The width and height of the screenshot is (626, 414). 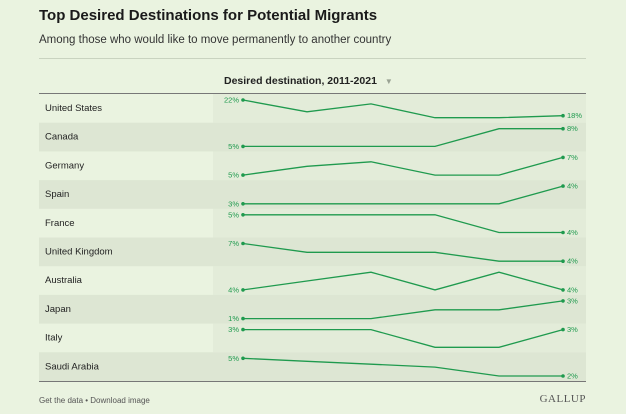 What do you see at coordinates (231, 100) in the screenshot?
I see `start-value-united-states: 22%` at bounding box center [231, 100].